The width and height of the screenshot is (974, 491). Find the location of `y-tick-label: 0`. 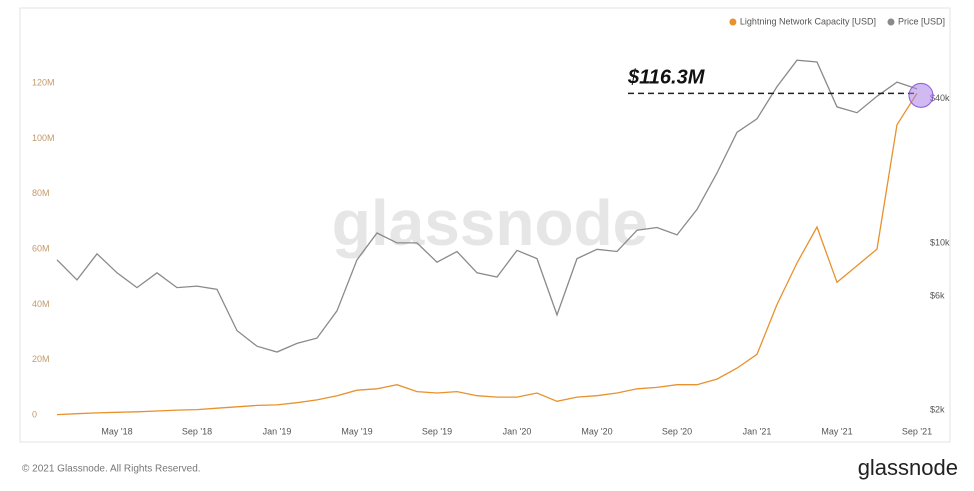

y-tick-label: 0 is located at coordinates (34, 414).